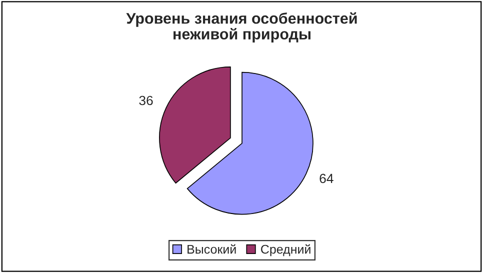 This screenshot has height=273, width=484. What do you see at coordinates (241, 27) in the screenshot?
I see `chart-title: Уровень знания особенностей неживой природы` at bounding box center [241, 27].